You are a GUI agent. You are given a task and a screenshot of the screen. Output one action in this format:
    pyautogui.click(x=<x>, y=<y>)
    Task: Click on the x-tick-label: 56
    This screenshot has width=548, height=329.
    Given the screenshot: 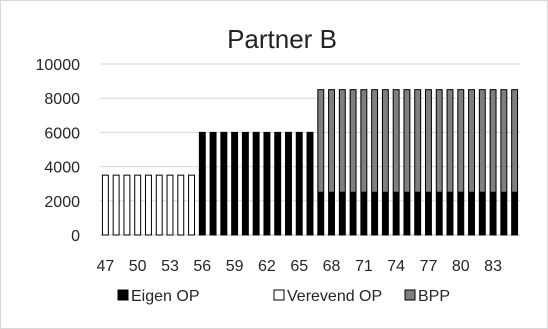 What is the action you would take?
    pyautogui.click(x=202, y=266)
    